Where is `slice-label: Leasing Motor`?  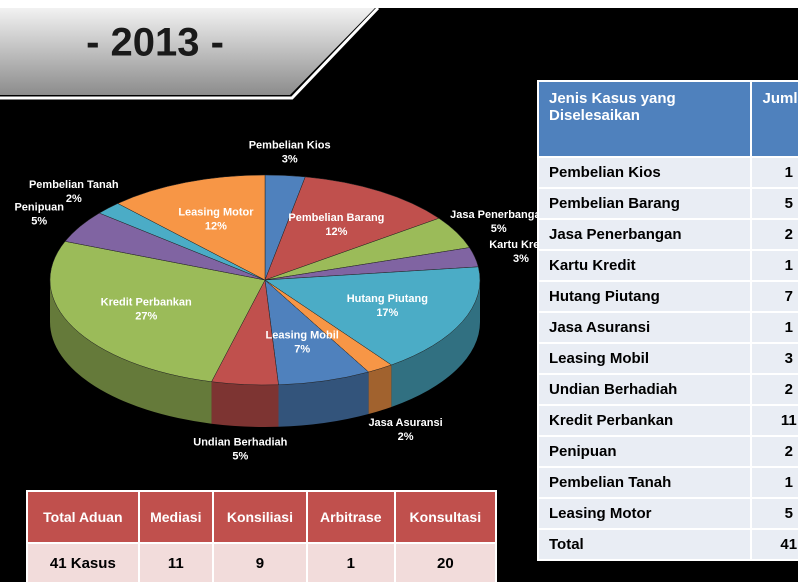
slice-label: Leasing Motor is located at coordinates (216, 212).